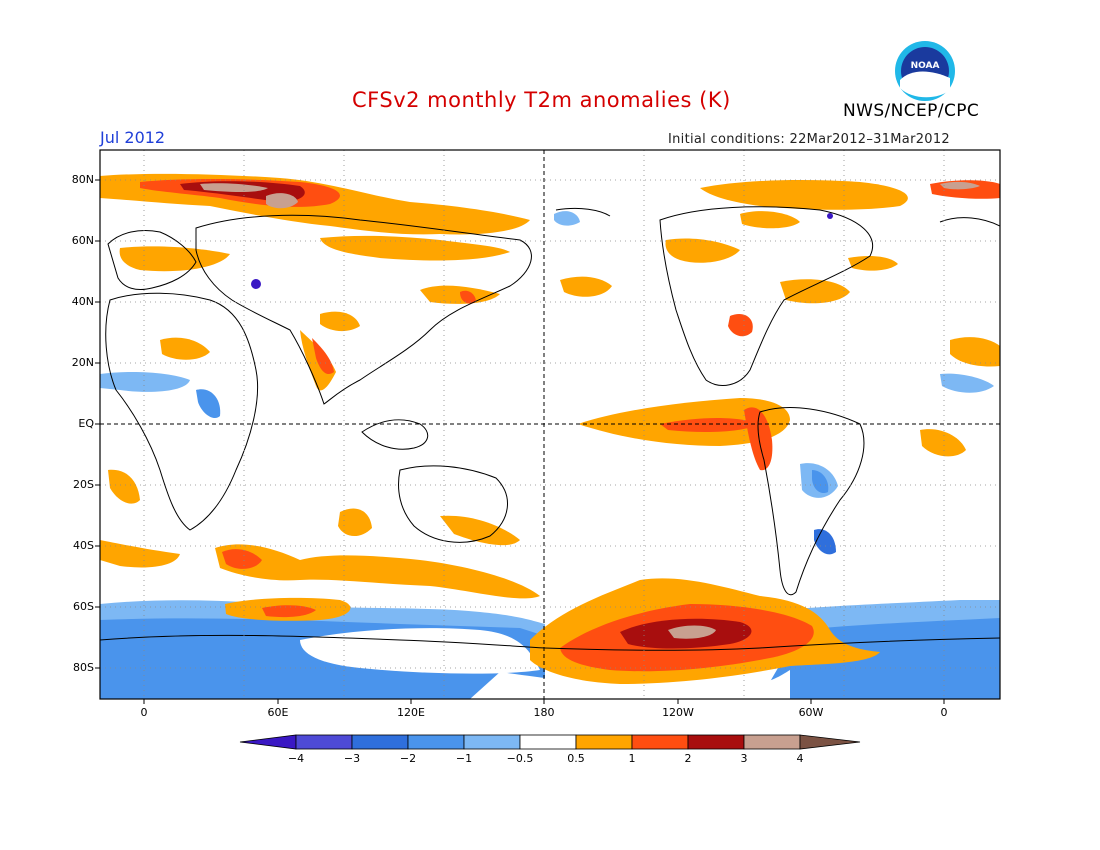 The image size is (1100, 850). What do you see at coordinates (268, 742) in the screenshot?
I see `colorbar-swatch-min` at bounding box center [268, 742].